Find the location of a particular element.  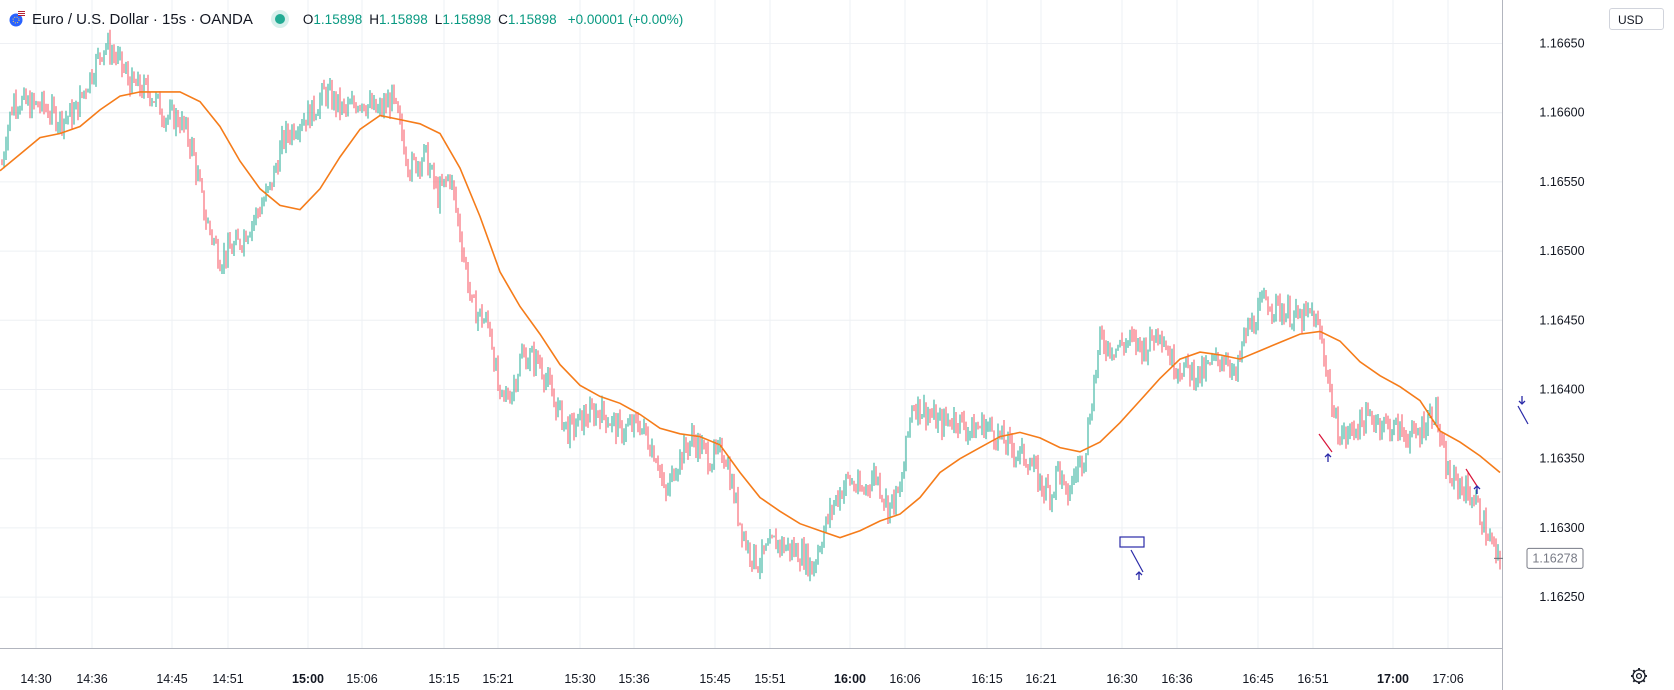

market-status-dot is located at coordinates (279, 19).